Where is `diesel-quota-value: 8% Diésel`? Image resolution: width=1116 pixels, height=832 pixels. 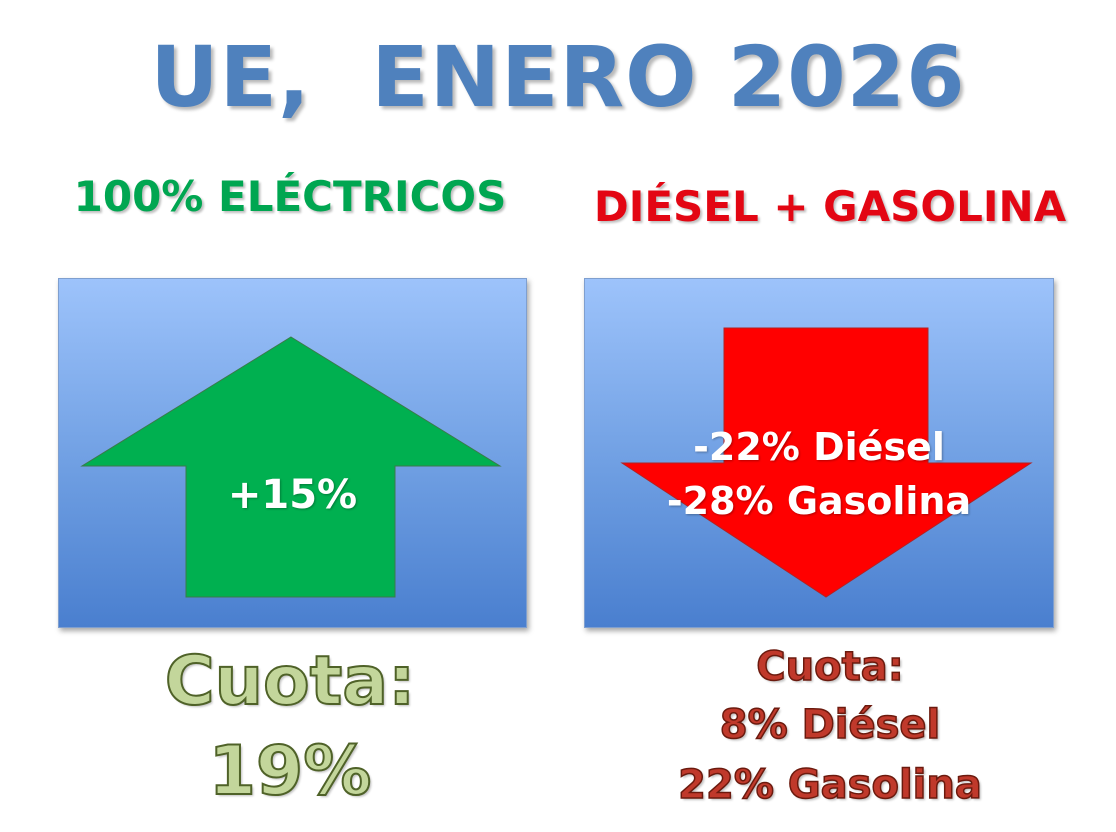 diesel-quota-value: 8% Diésel is located at coordinates (830, 725).